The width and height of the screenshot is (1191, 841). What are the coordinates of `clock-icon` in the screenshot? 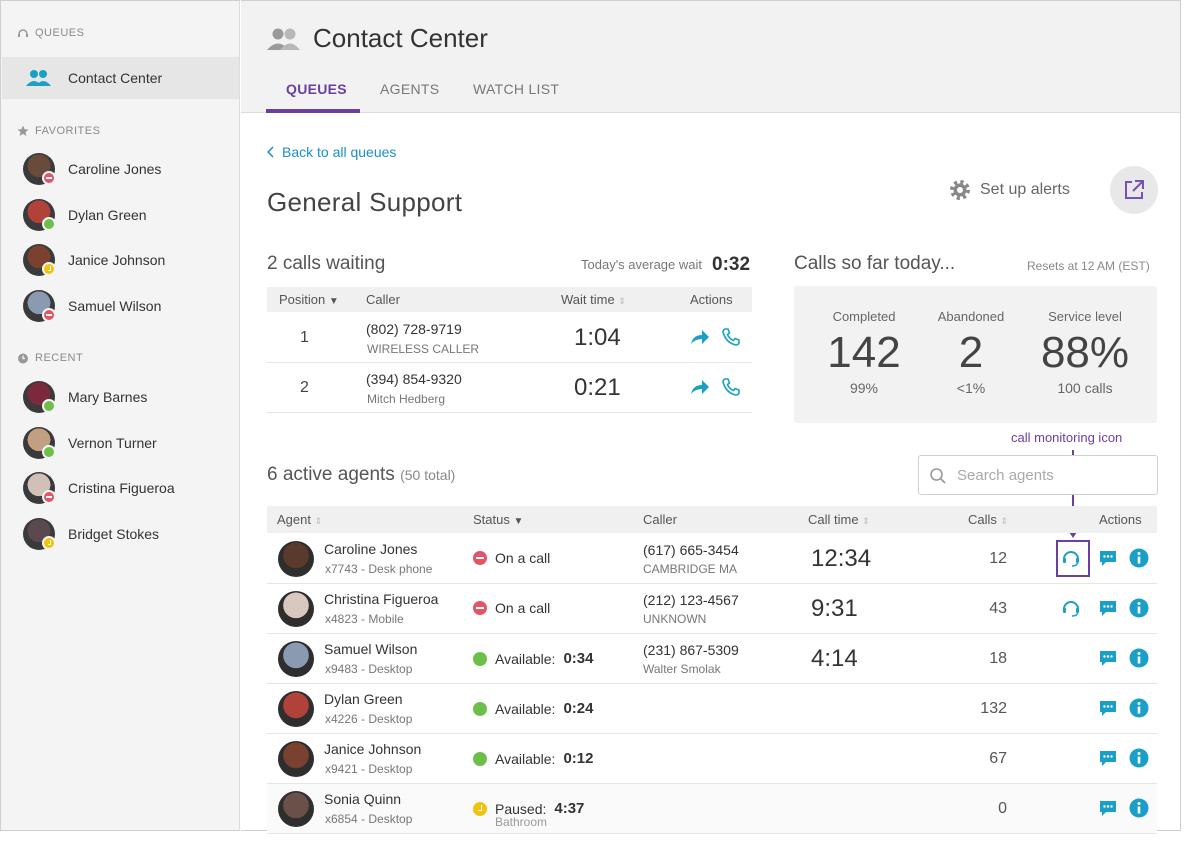 It's located at (23, 358).